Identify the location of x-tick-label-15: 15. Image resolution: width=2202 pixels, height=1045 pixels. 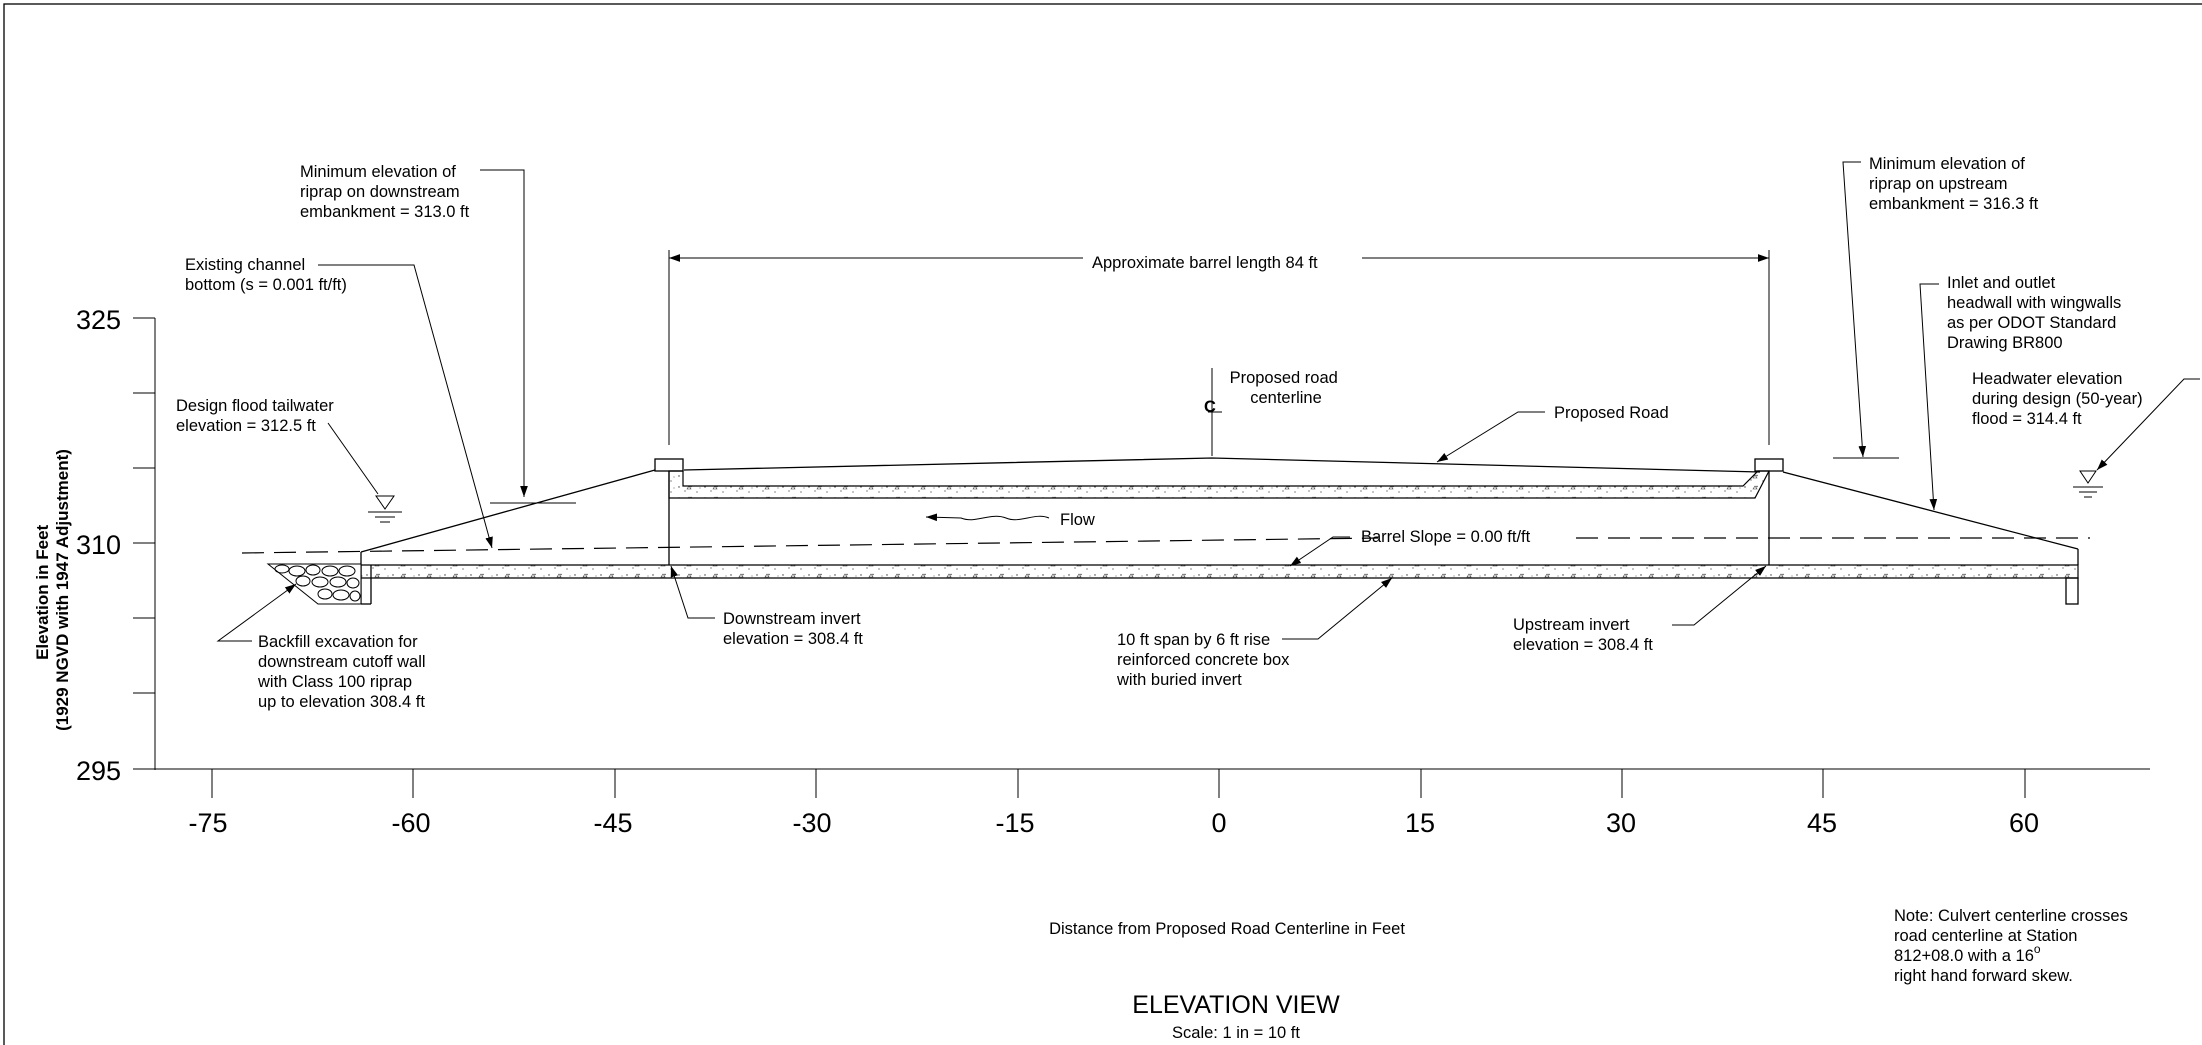
(1420, 823).